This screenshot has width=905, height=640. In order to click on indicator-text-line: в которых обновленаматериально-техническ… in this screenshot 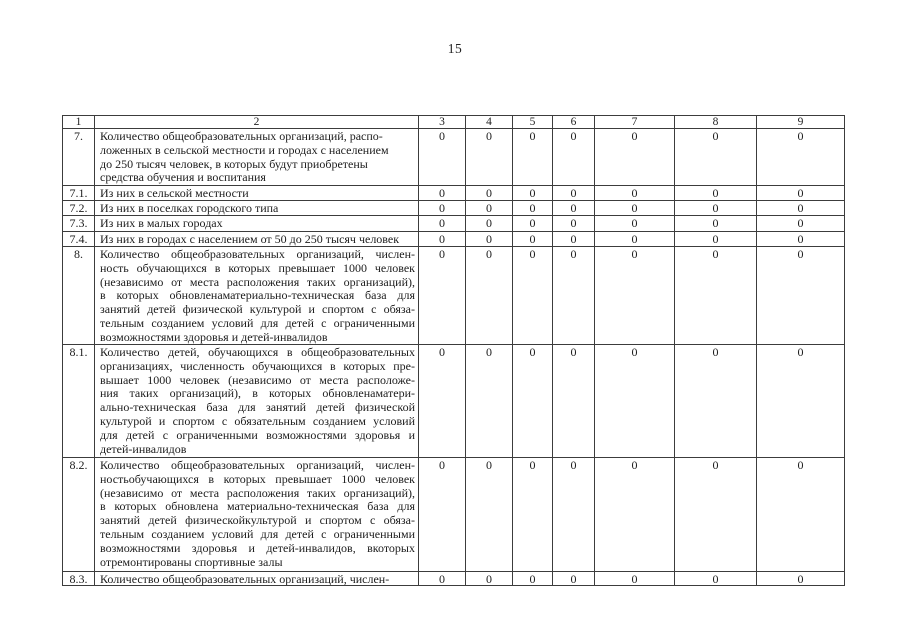, I will do `click(257, 296)`.